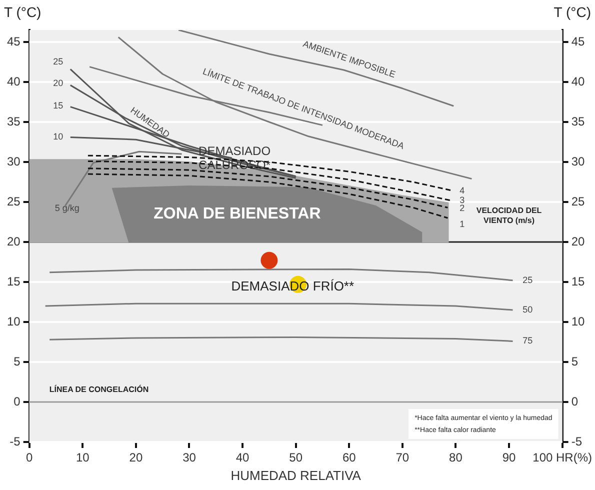 The width and height of the screenshot is (595, 490). Describe the element at coordinates (67, 207) in the screenshot. I see `annotation: 5 g/kg` at that location.